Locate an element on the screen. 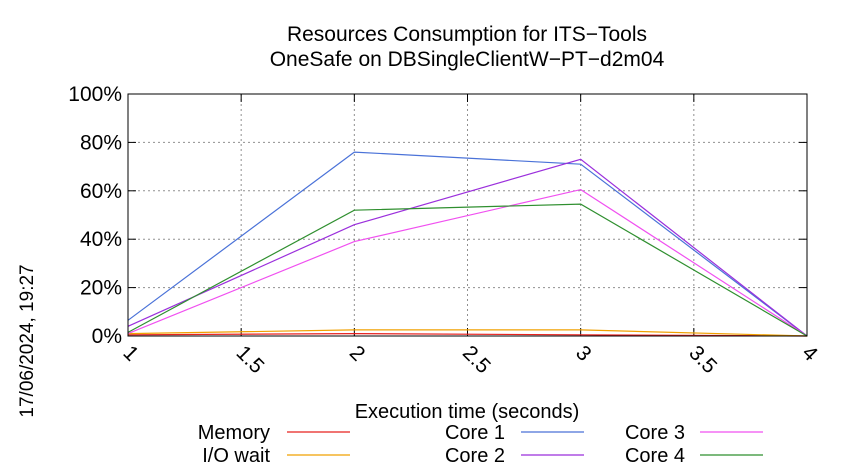 This screenshot has width=850, height=475. legend-label: Core 1 is located at coordinates (475, 433).